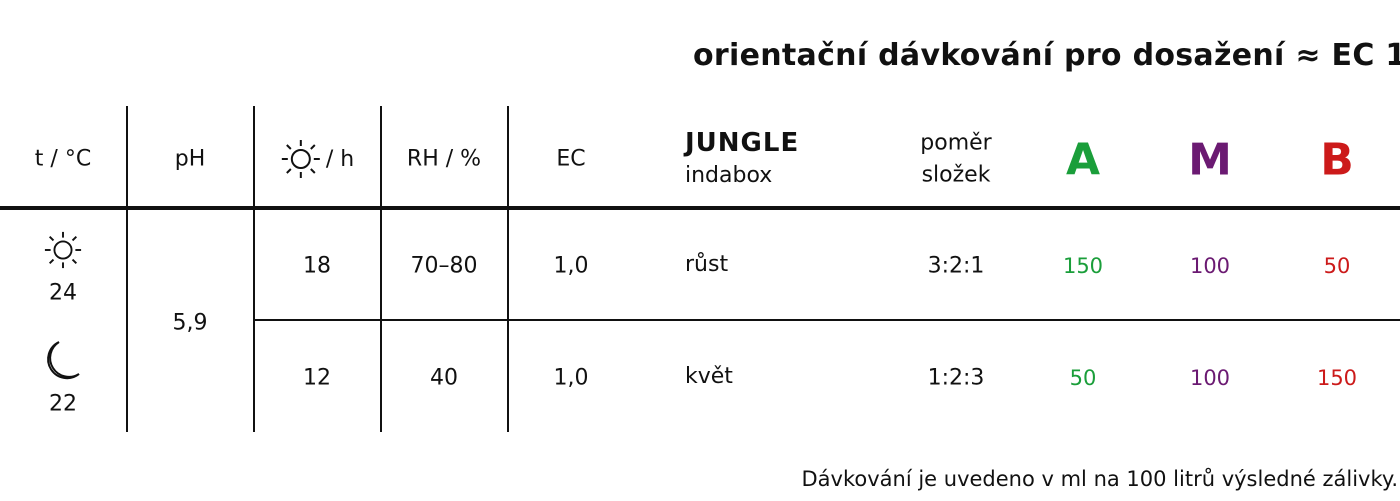  Describe the element at coordinates (1210, 266) in the screenshot. I see `row1-m: 100` at that location.